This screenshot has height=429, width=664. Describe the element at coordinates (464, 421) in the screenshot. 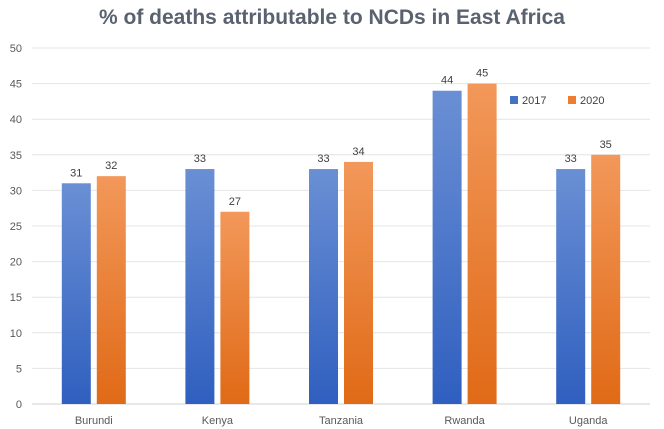

I see `x-tick-label: Rwanda` at that location.